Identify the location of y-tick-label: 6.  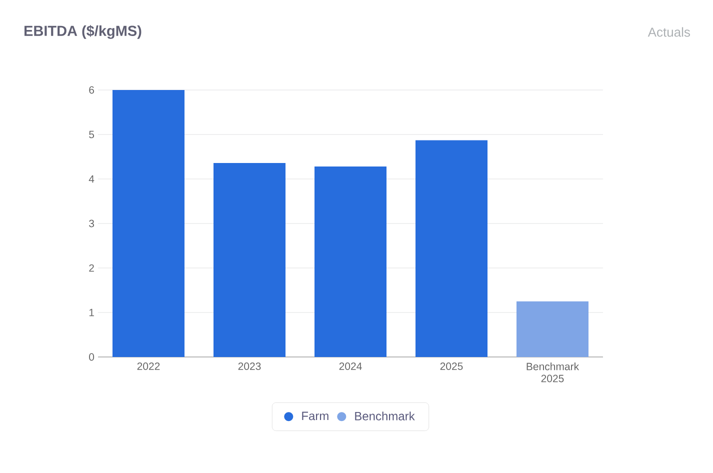
(91, 90).